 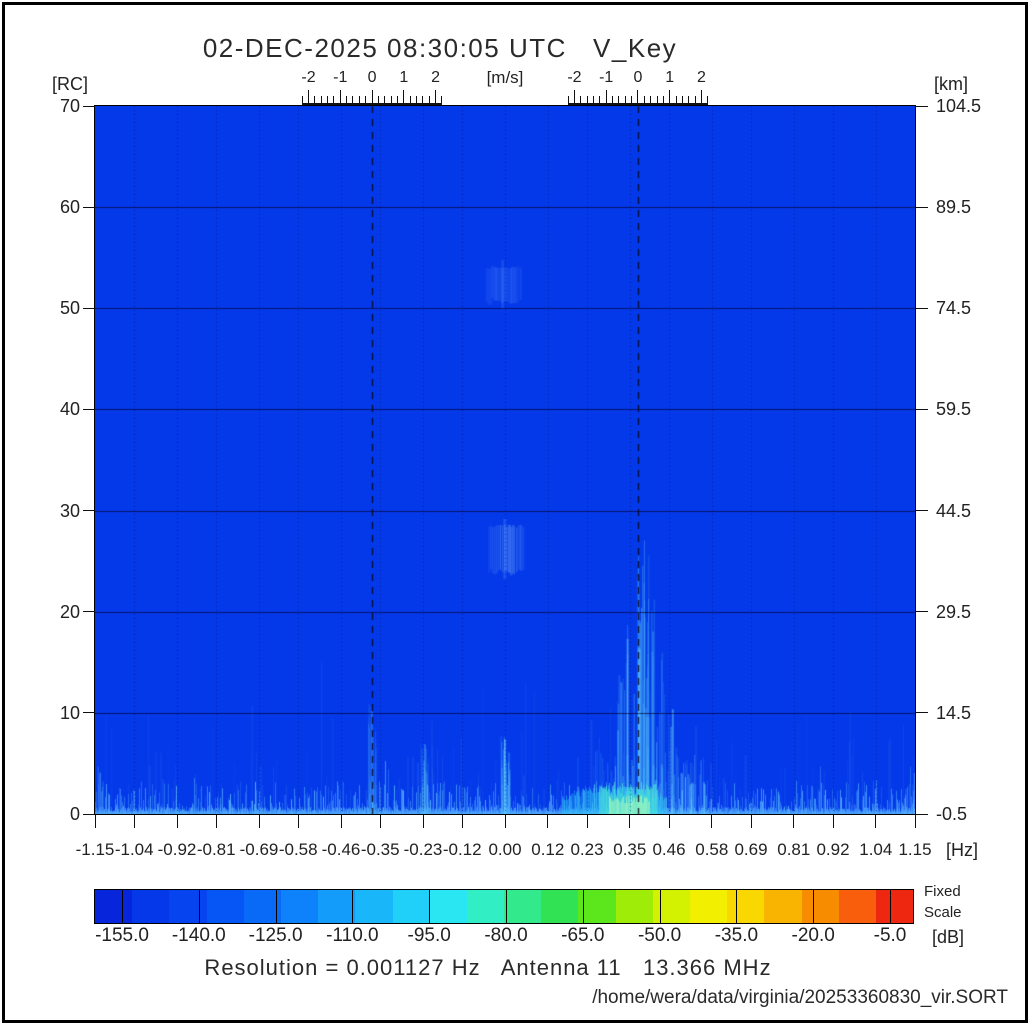 What do you see at coordinates (833, 849) in the screenshot?
I see `bottom-axis-tick-label: 0.92` at bounding box center [833, 849].